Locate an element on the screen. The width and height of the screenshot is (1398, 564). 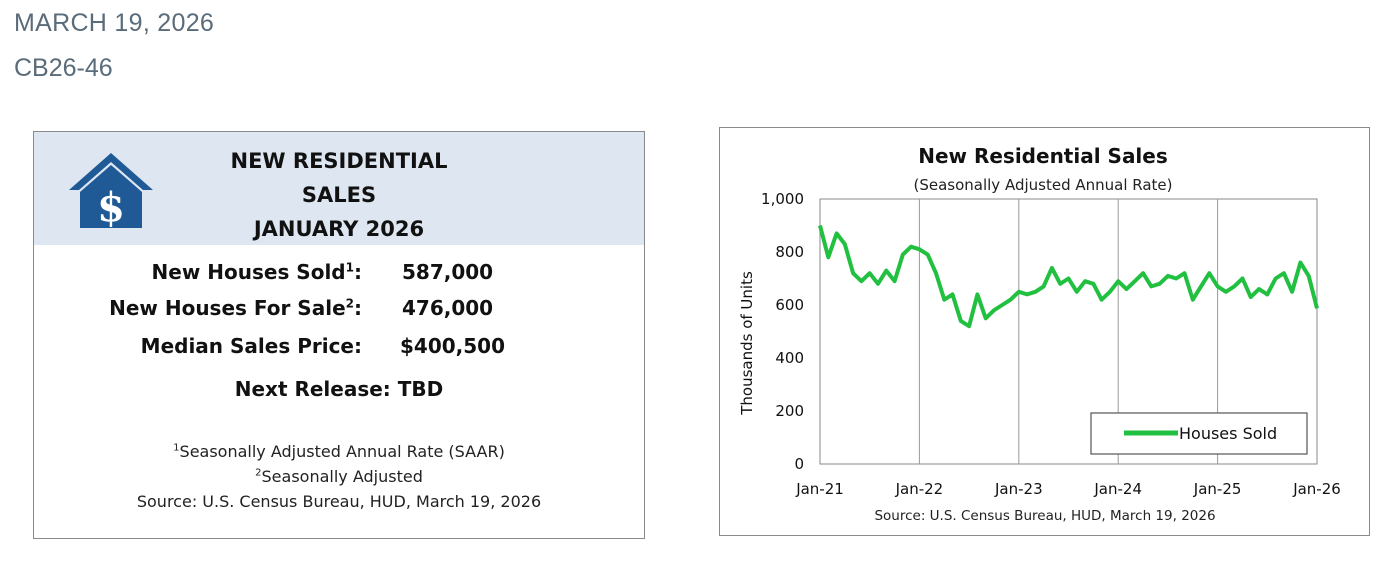
summary-title: NEW RESIDENTIAL SALES JANUARY 2026 is located at coordinates (339, 195).